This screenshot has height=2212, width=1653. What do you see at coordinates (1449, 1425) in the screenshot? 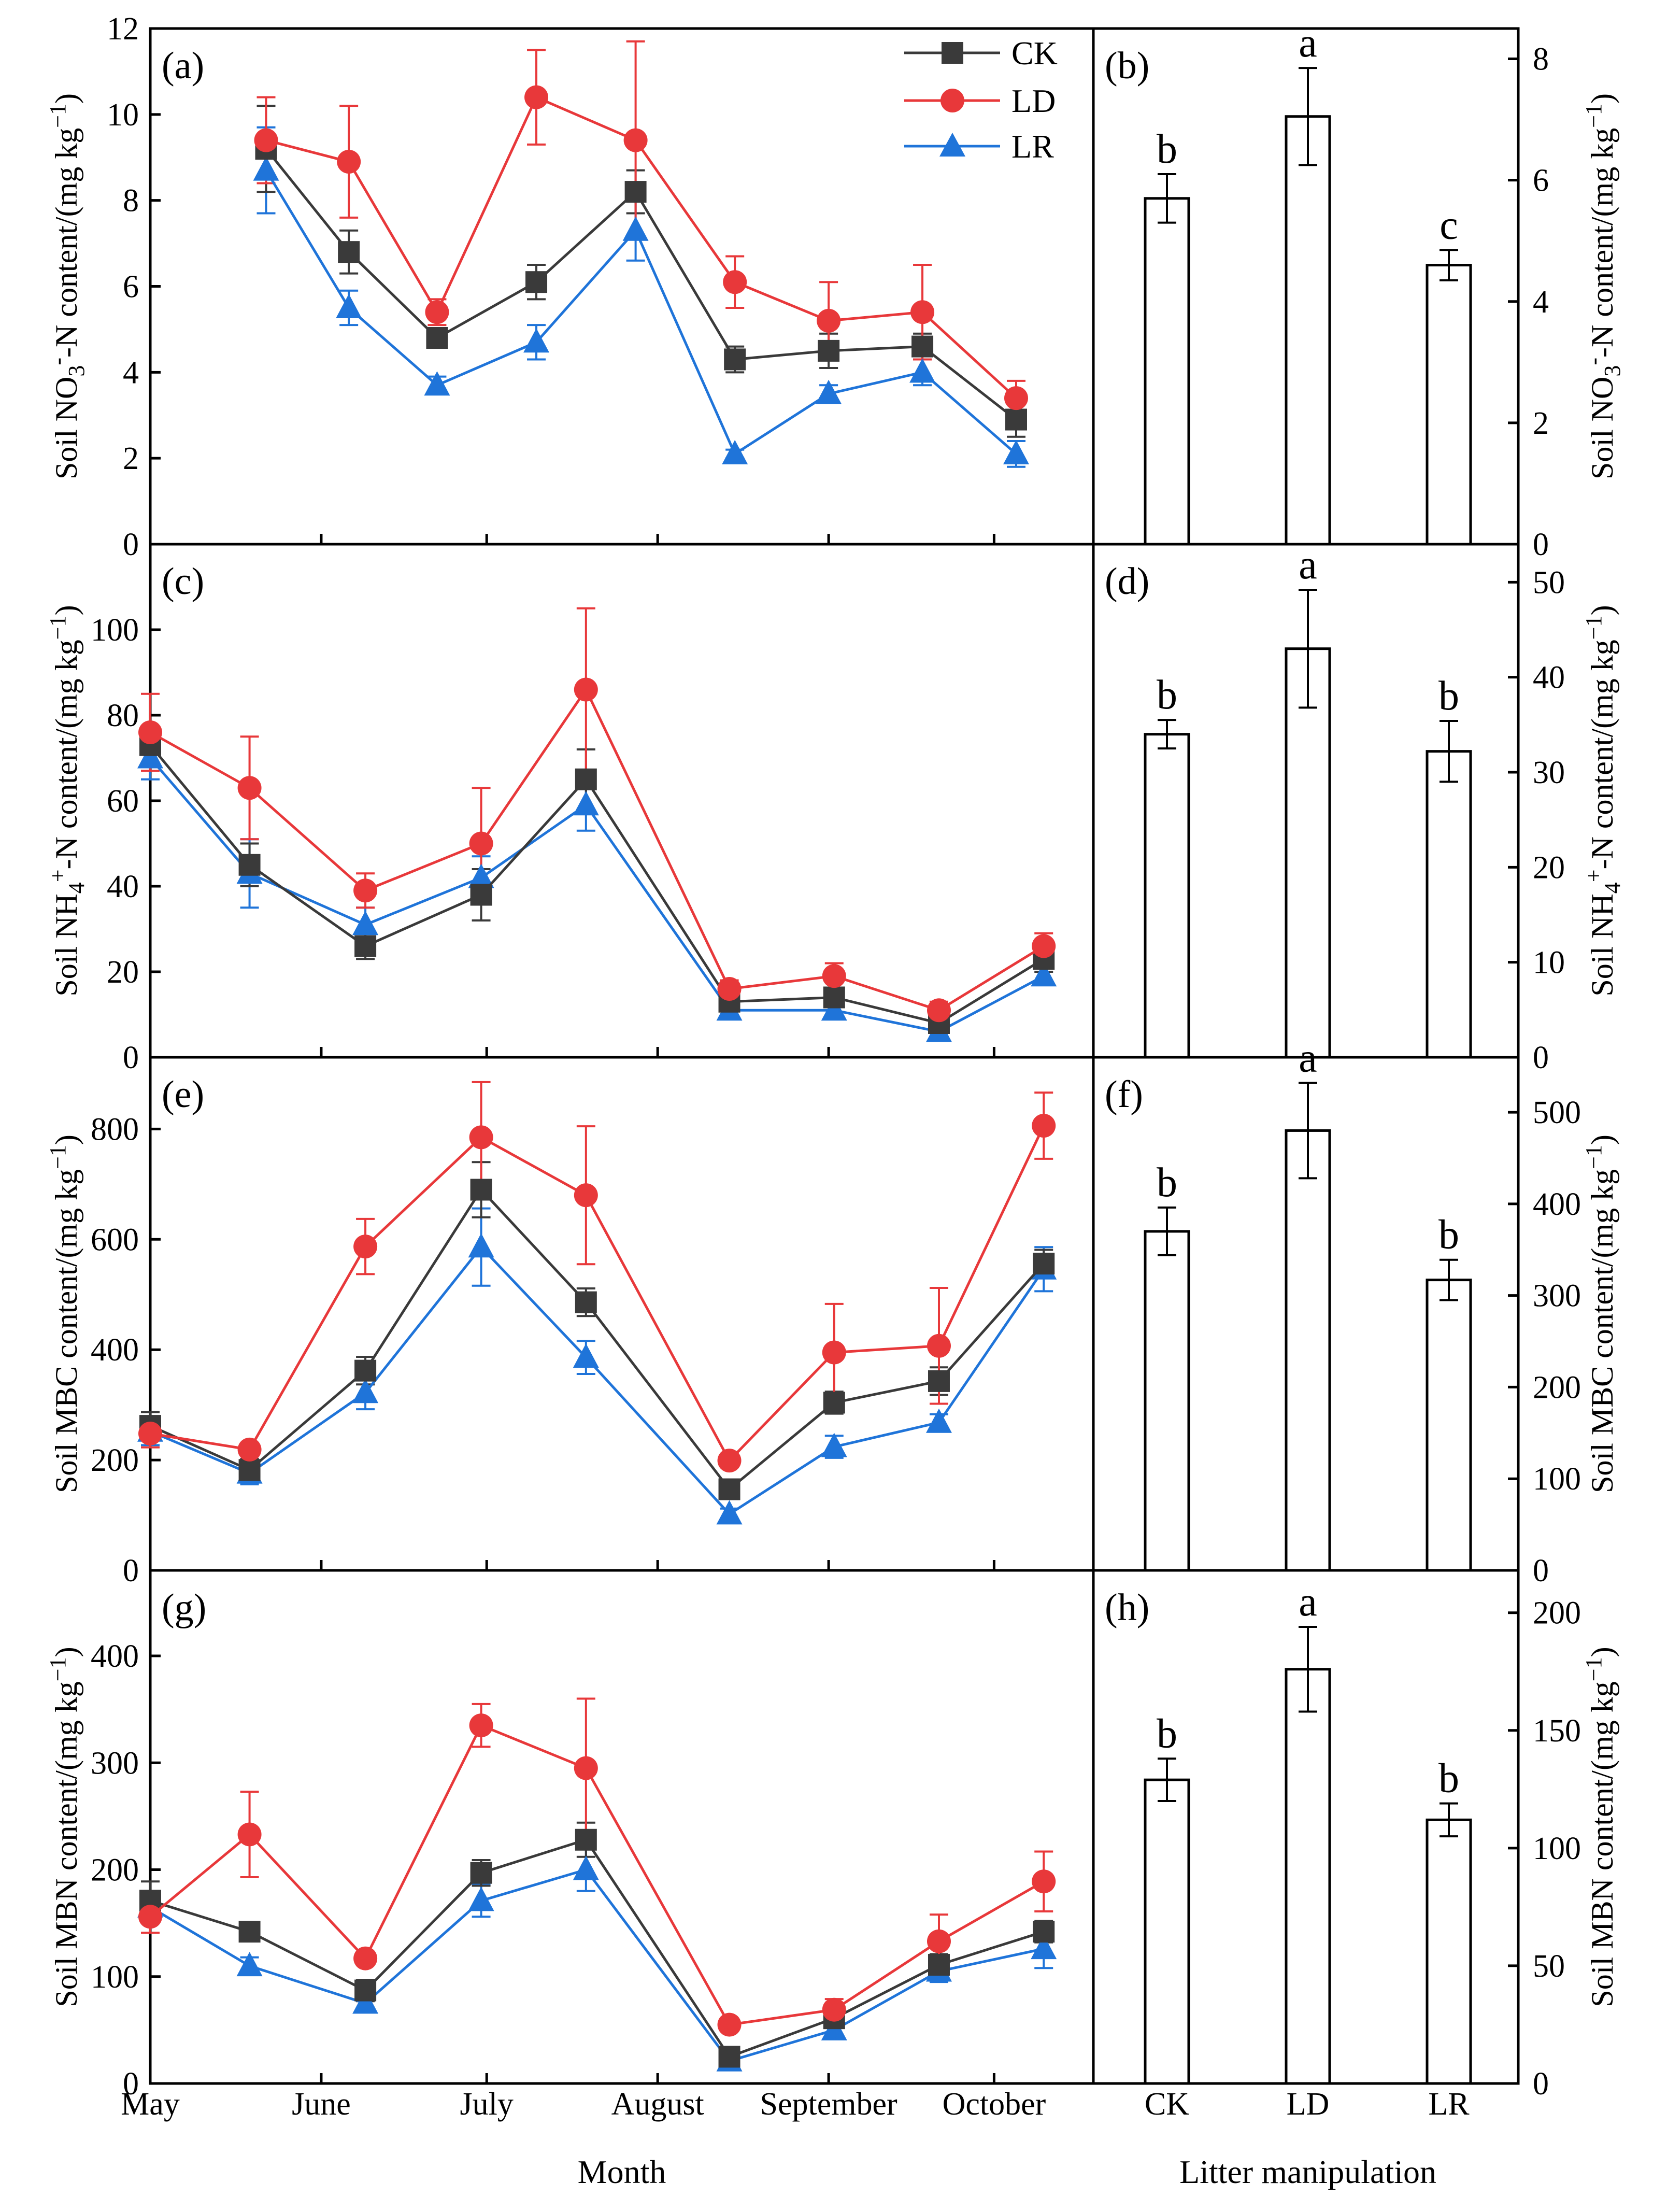
I see `panel-f-bar-lr` at bounding box center [1449, 1425].